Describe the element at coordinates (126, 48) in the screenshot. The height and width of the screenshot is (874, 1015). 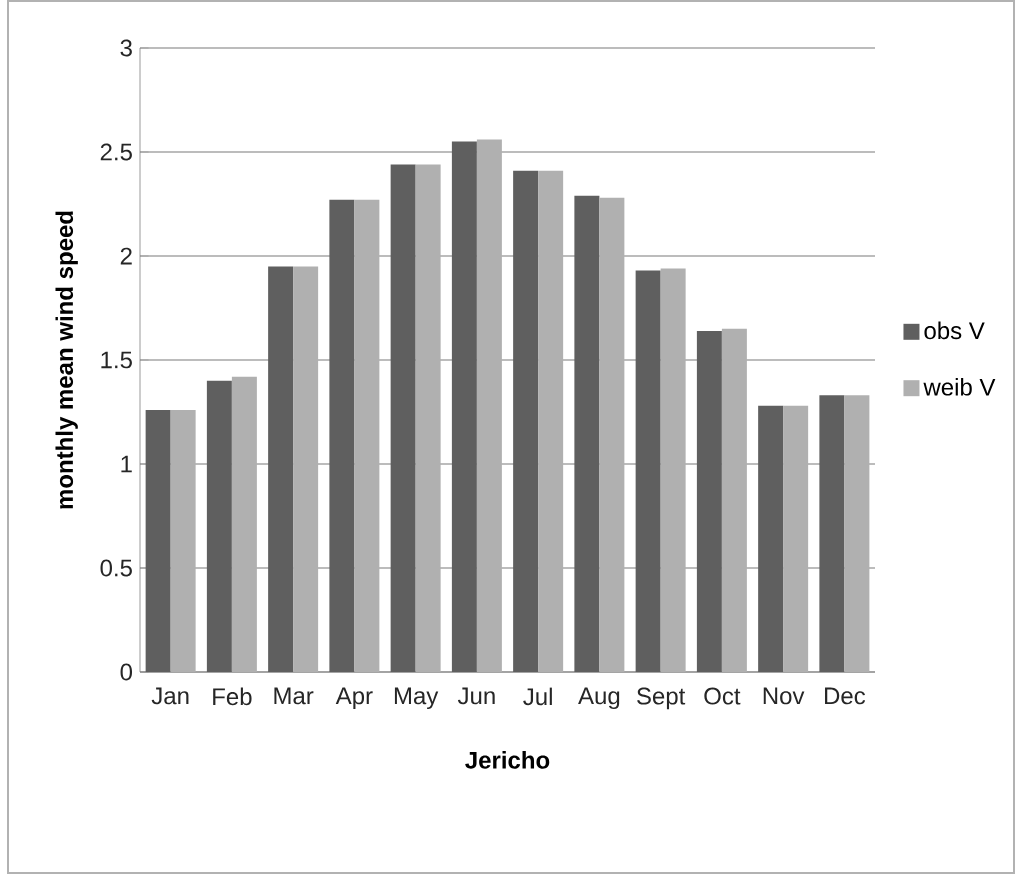
I see `y-tick-label: 3` at that location.